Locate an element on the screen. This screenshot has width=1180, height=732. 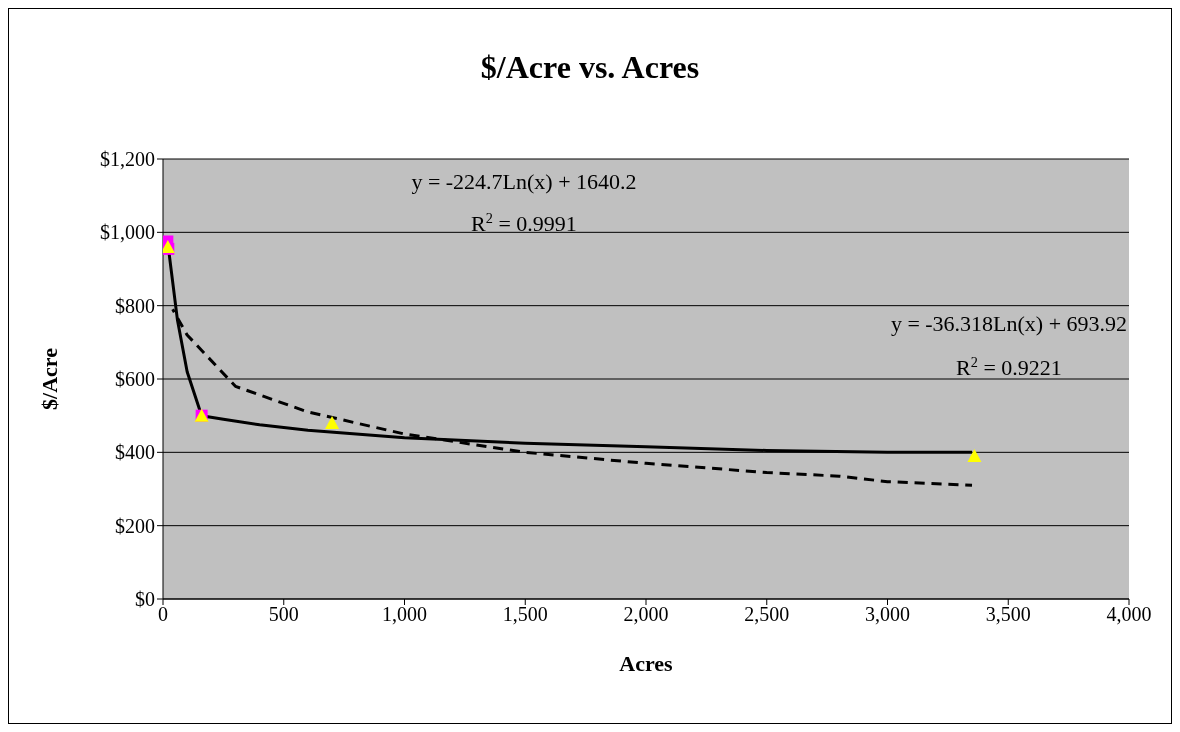
annotation: R$^{2}$ = 0.9991 is located at coordinates (524, 223).